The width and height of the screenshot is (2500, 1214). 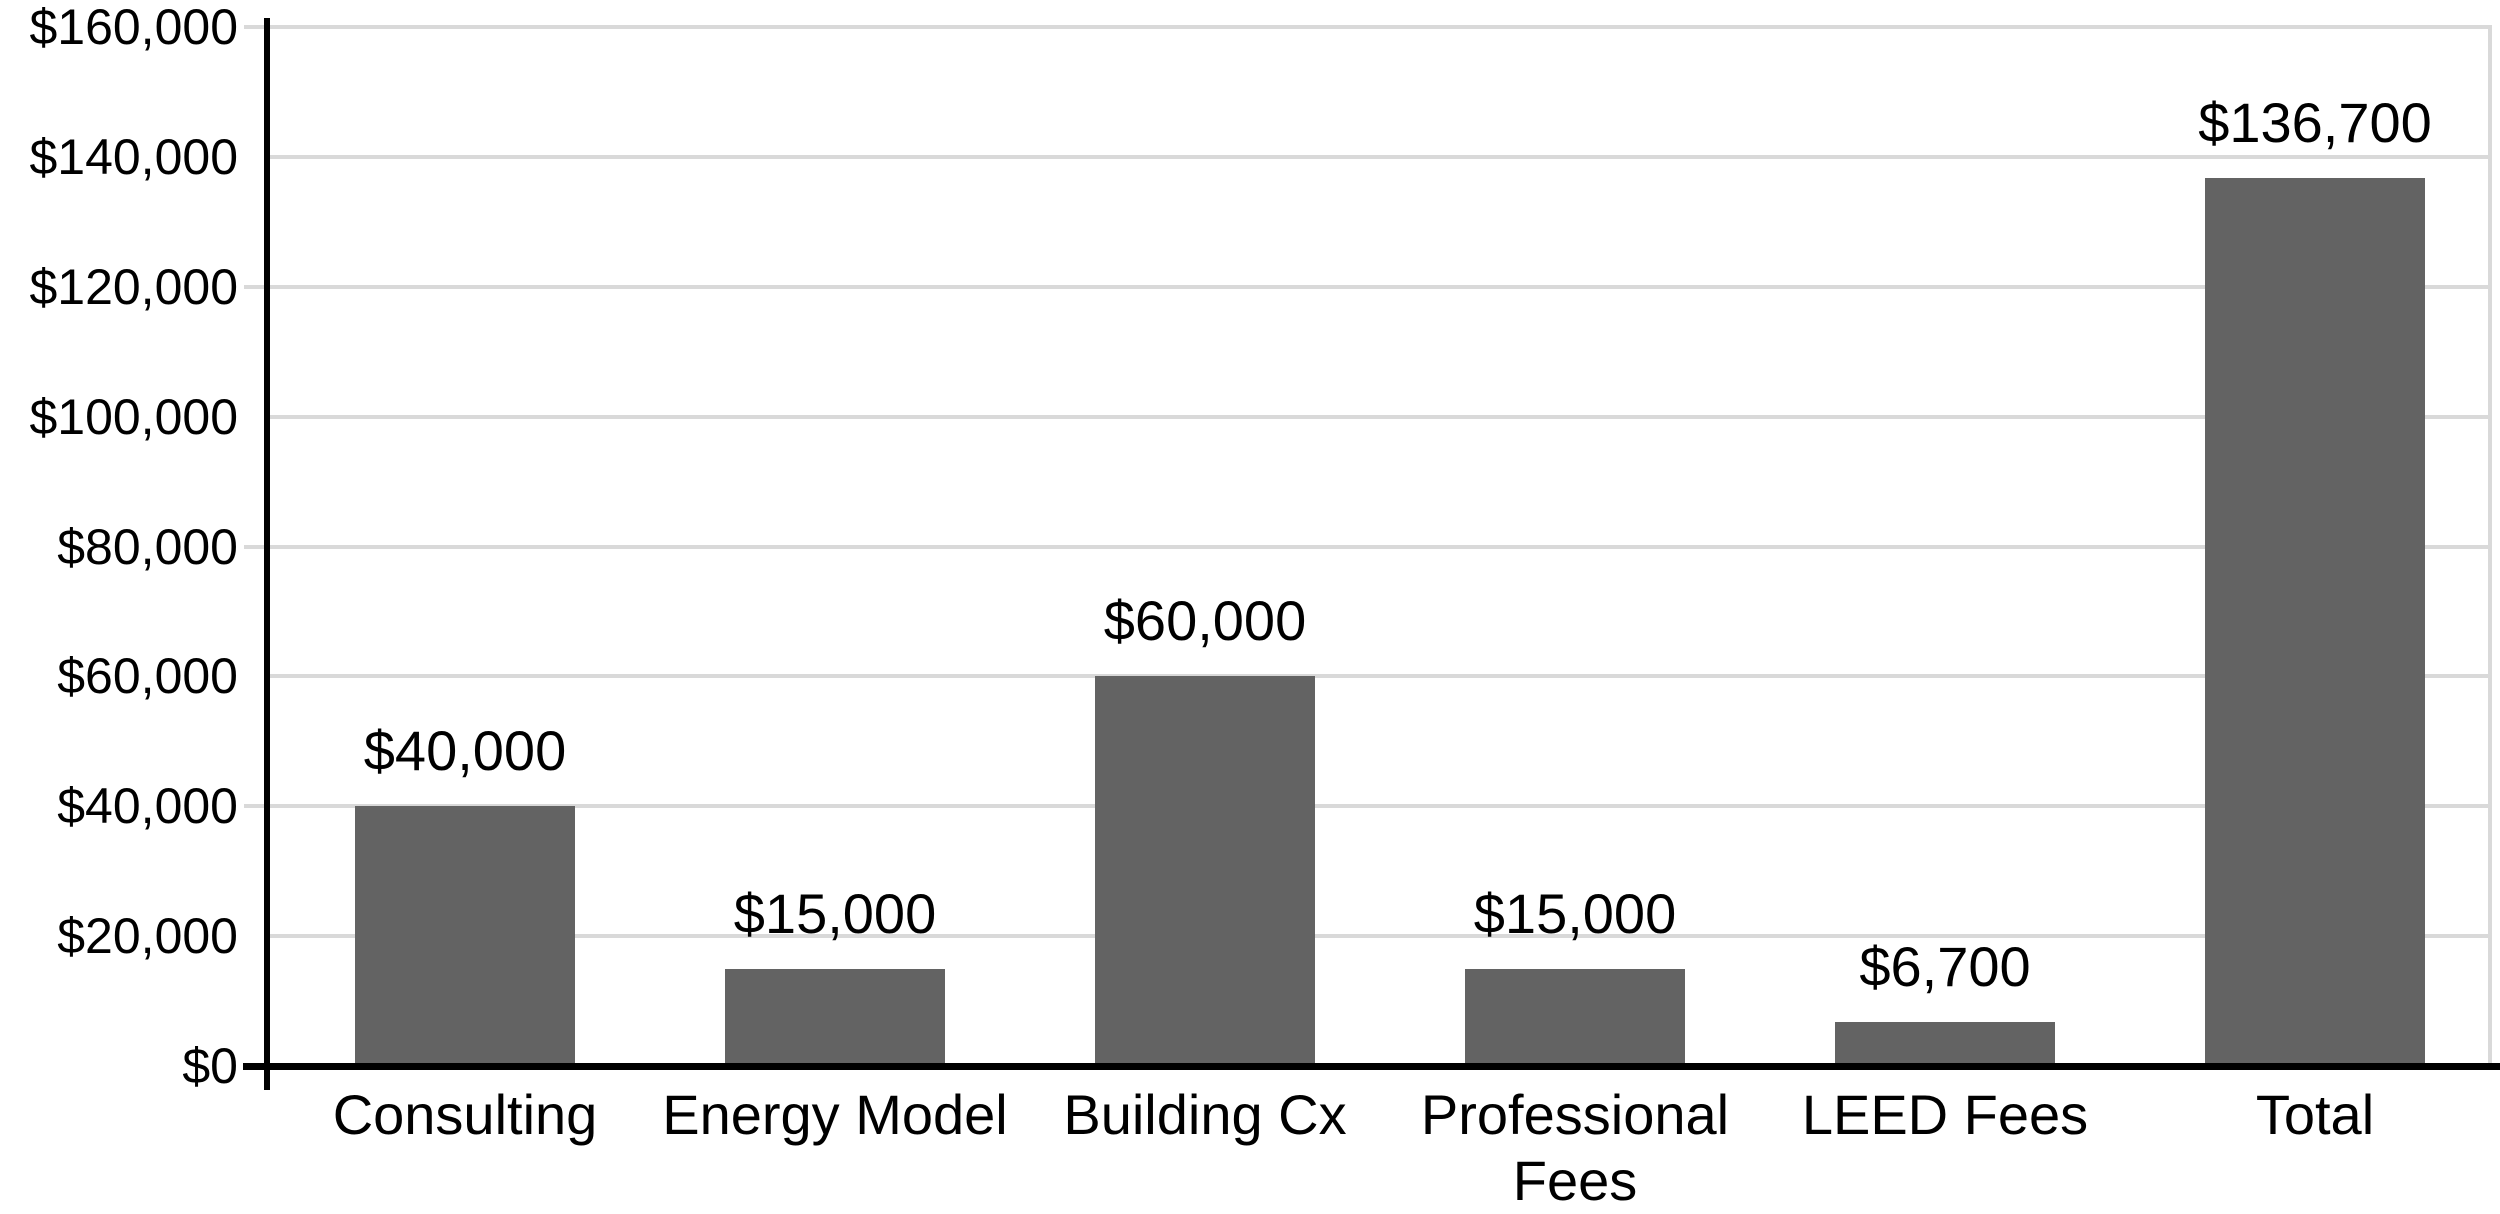 What do you see at coordinates (147, 546) in the screenshot?
I see `y-axis-label-80-000: $80,000` at bounding box center [147, 546].